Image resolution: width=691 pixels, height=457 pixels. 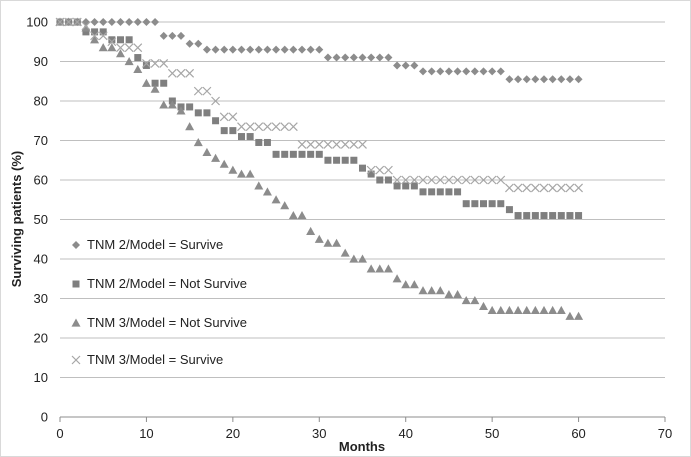 I want to click on y-tick-label: 10, so click(x=41, y=377).